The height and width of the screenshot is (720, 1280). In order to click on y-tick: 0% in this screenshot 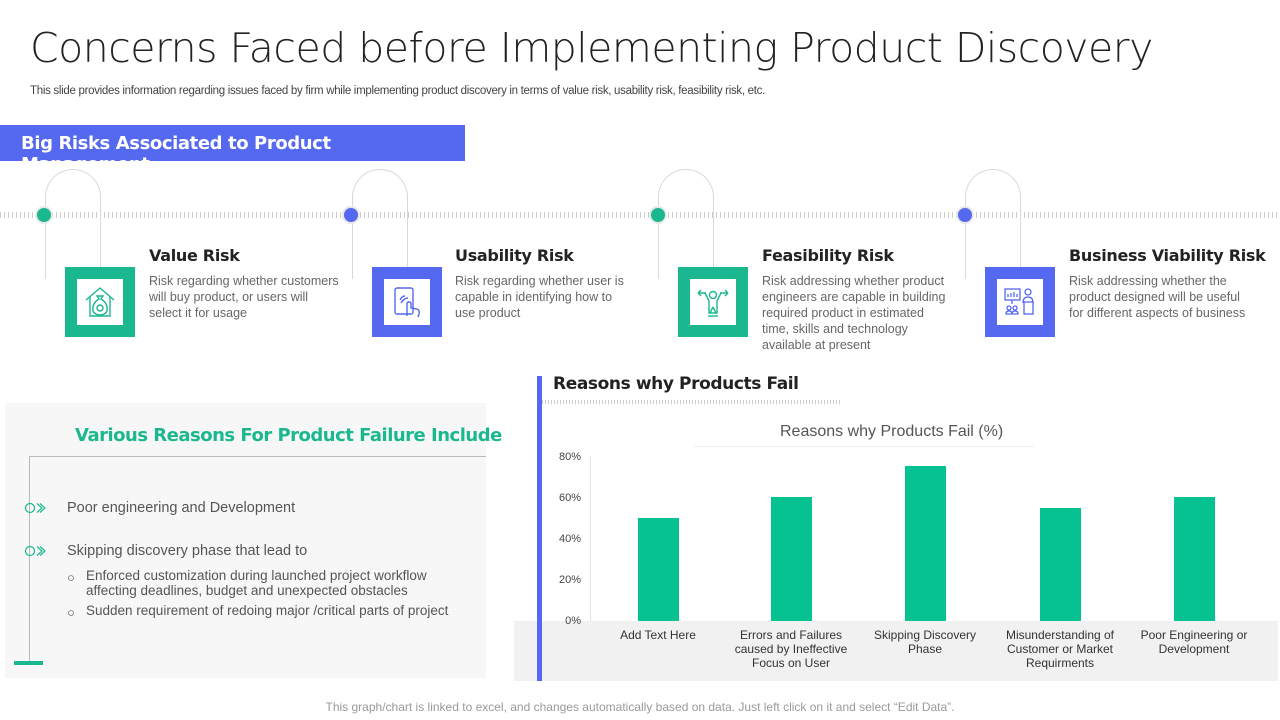, I will do `click(573, 621)`.